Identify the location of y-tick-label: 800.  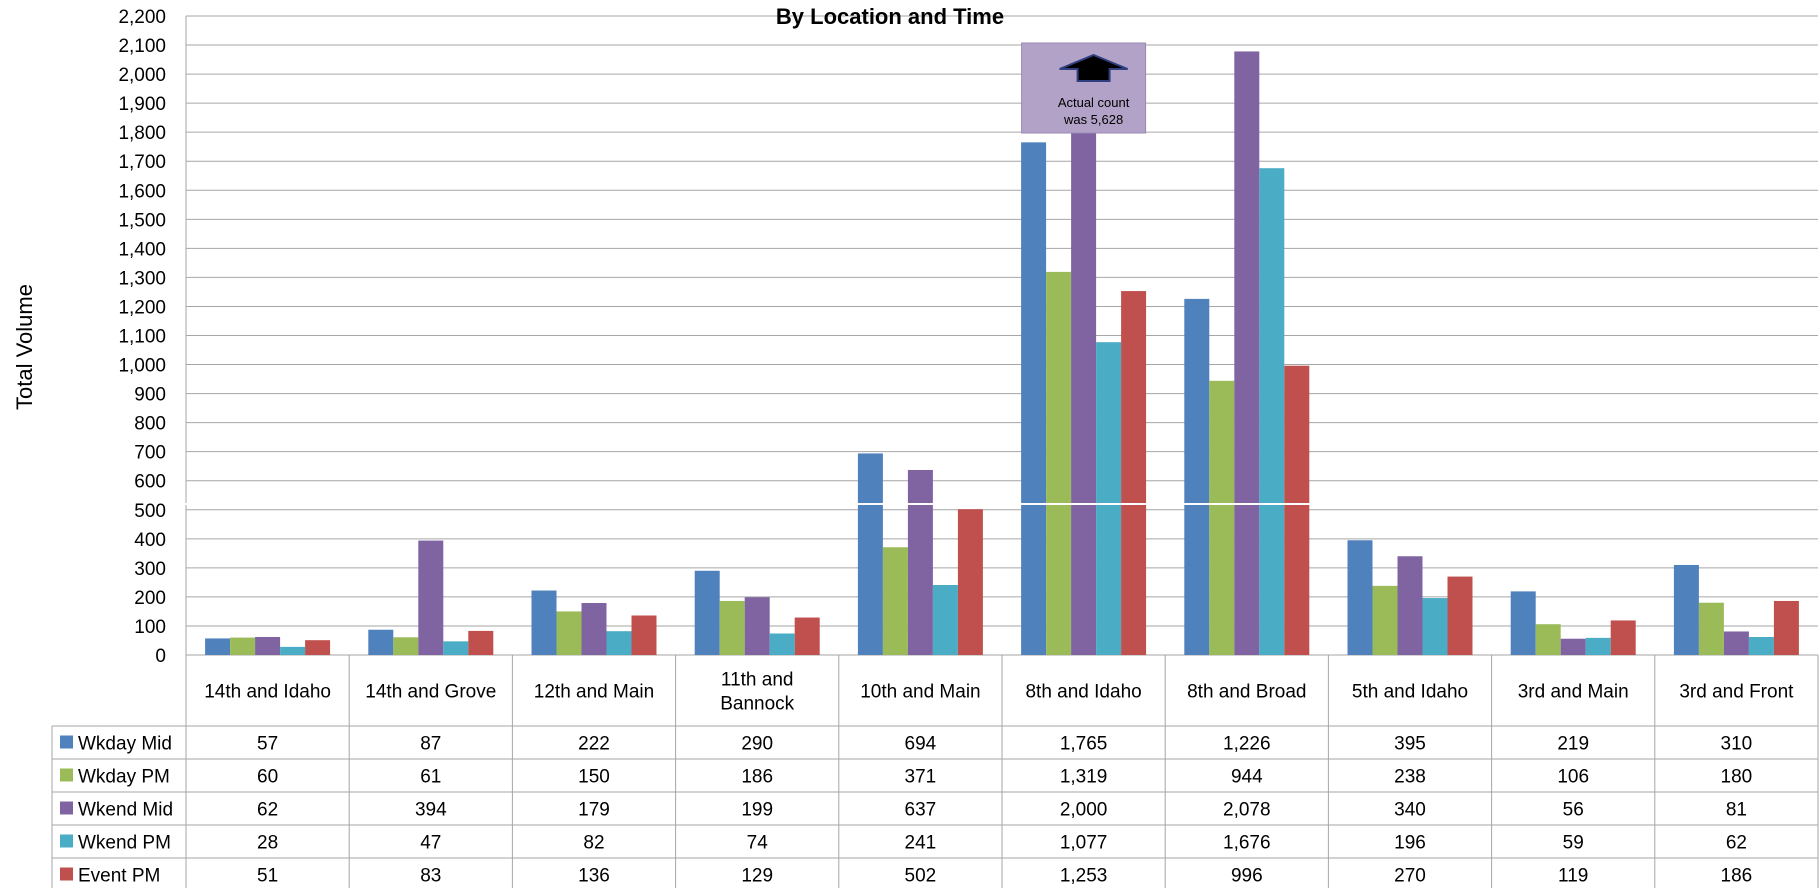
(150, 424).